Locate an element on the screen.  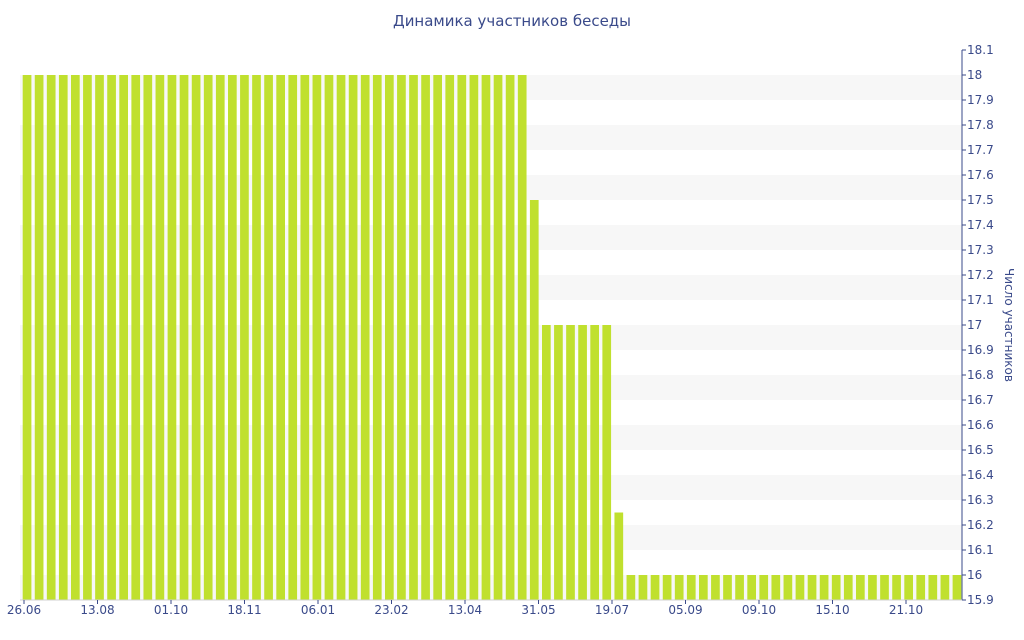
y-tick-label: 16.1 is located at coordinates (980, 550).